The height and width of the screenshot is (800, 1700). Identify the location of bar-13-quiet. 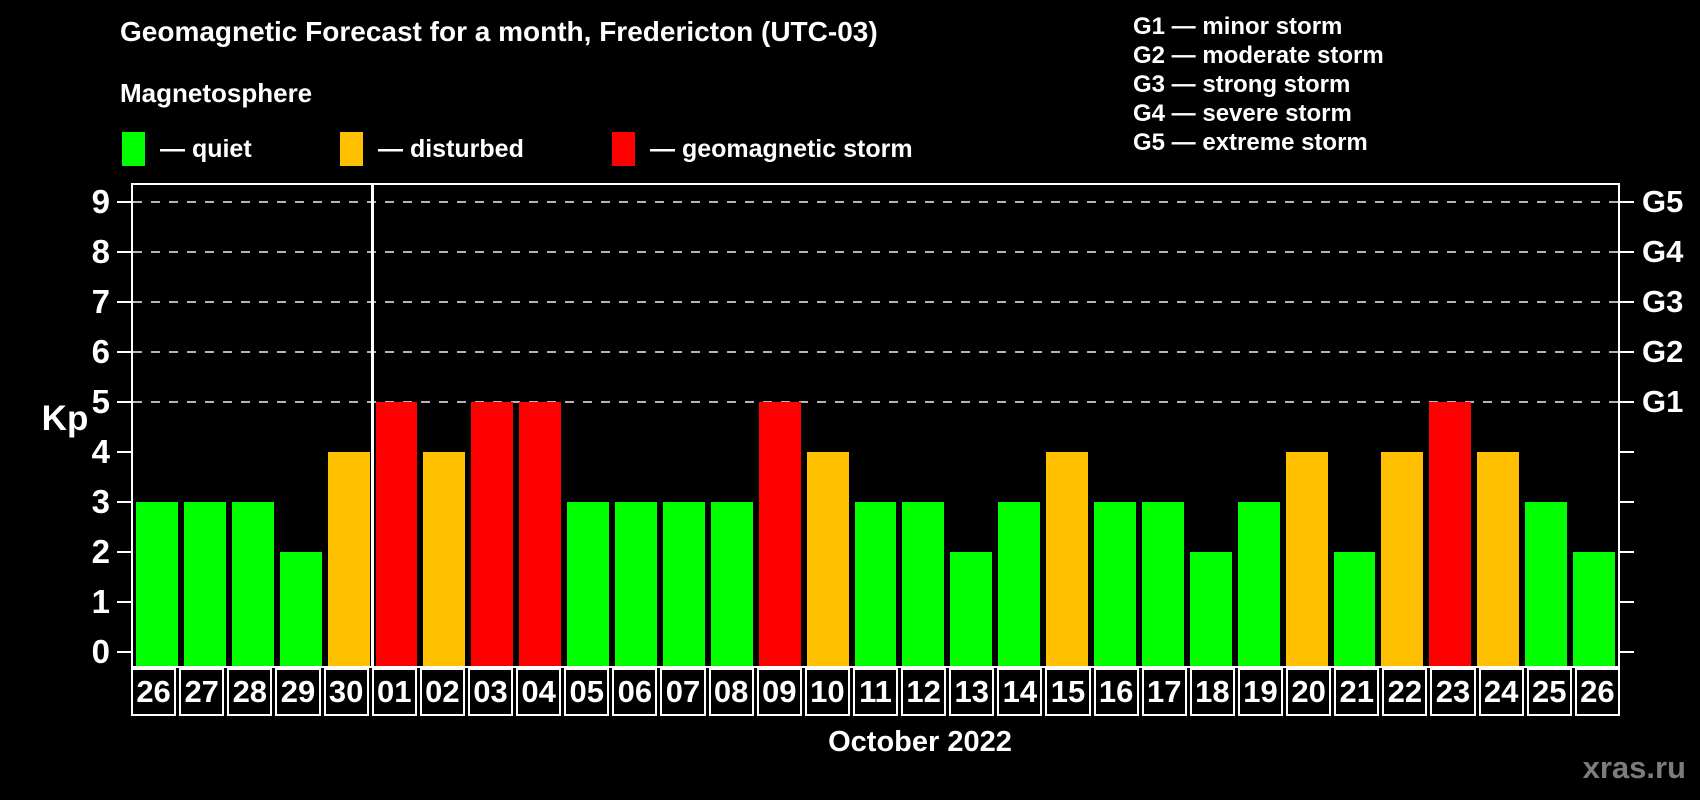
(971, 609).